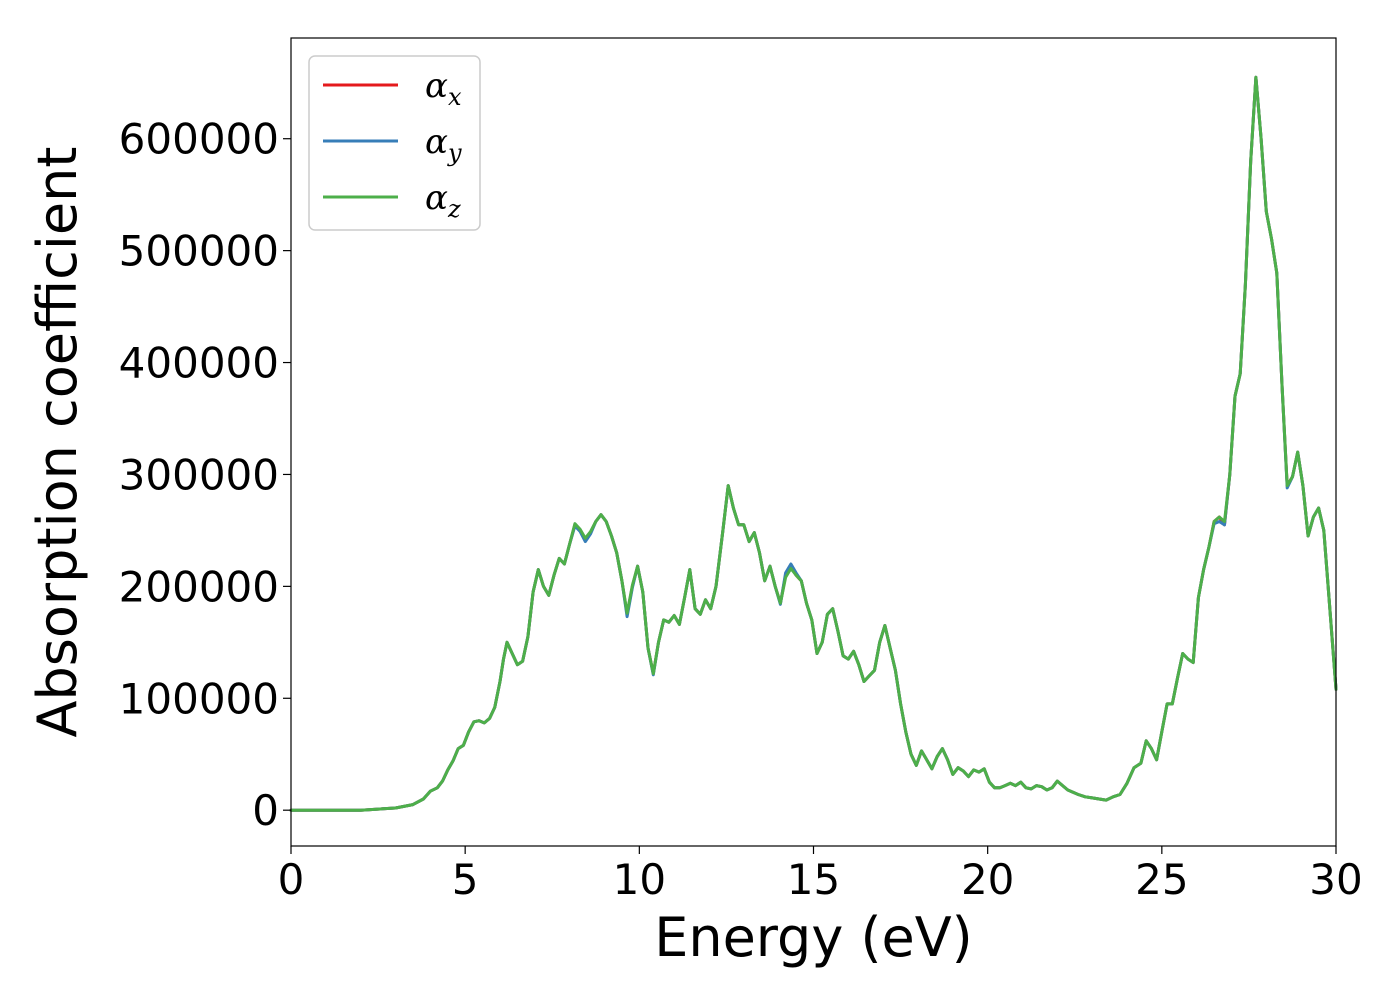 The width and height of the screenshot is (1400, 1000). Describe the element at coordinates (455, 97) in the screenshot. I see `legend-subscript: x` at that location.